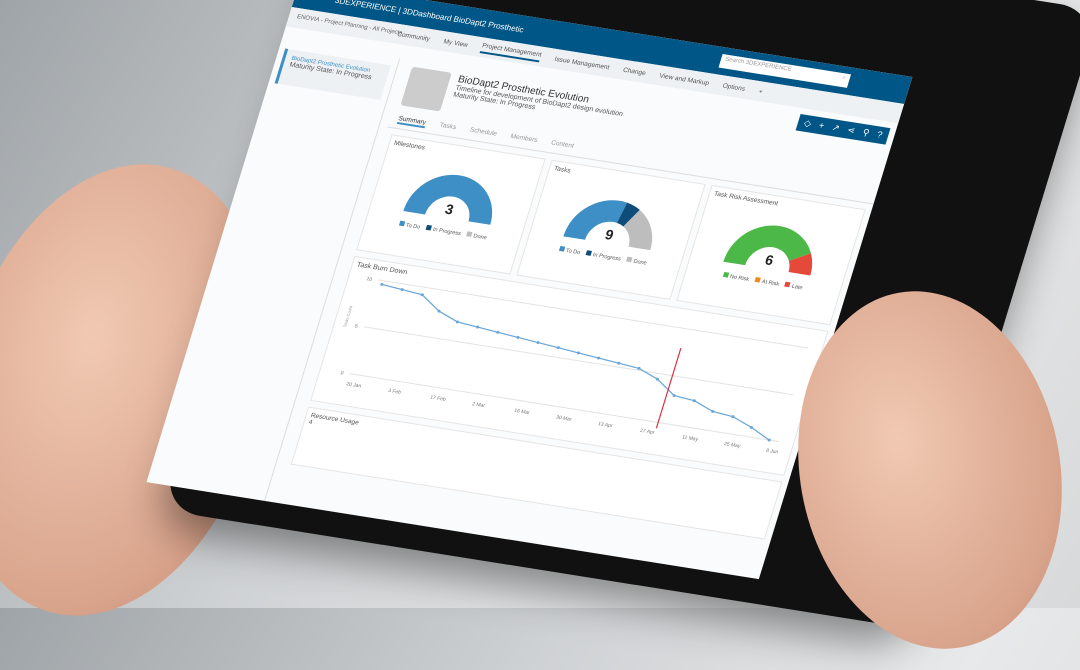  What do you see at coordinates (448, 126) in the screenshot?
I see `tab-tasks: Tasks` at bounding box center [448, 126].